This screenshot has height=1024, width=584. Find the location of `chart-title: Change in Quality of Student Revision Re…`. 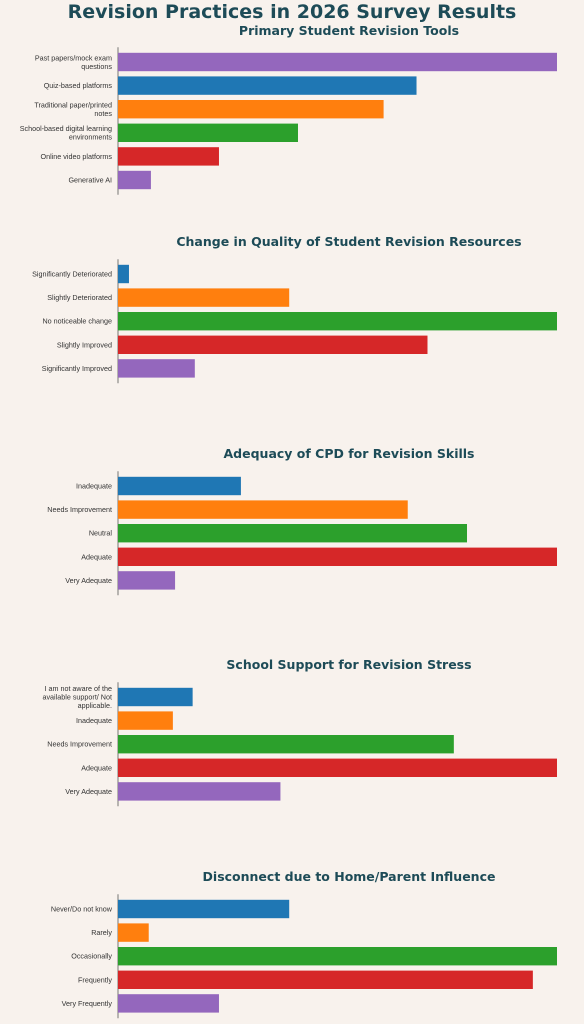

chart-title: Change in Quality of Student Revision Re… is located at coordinates (348, 241).